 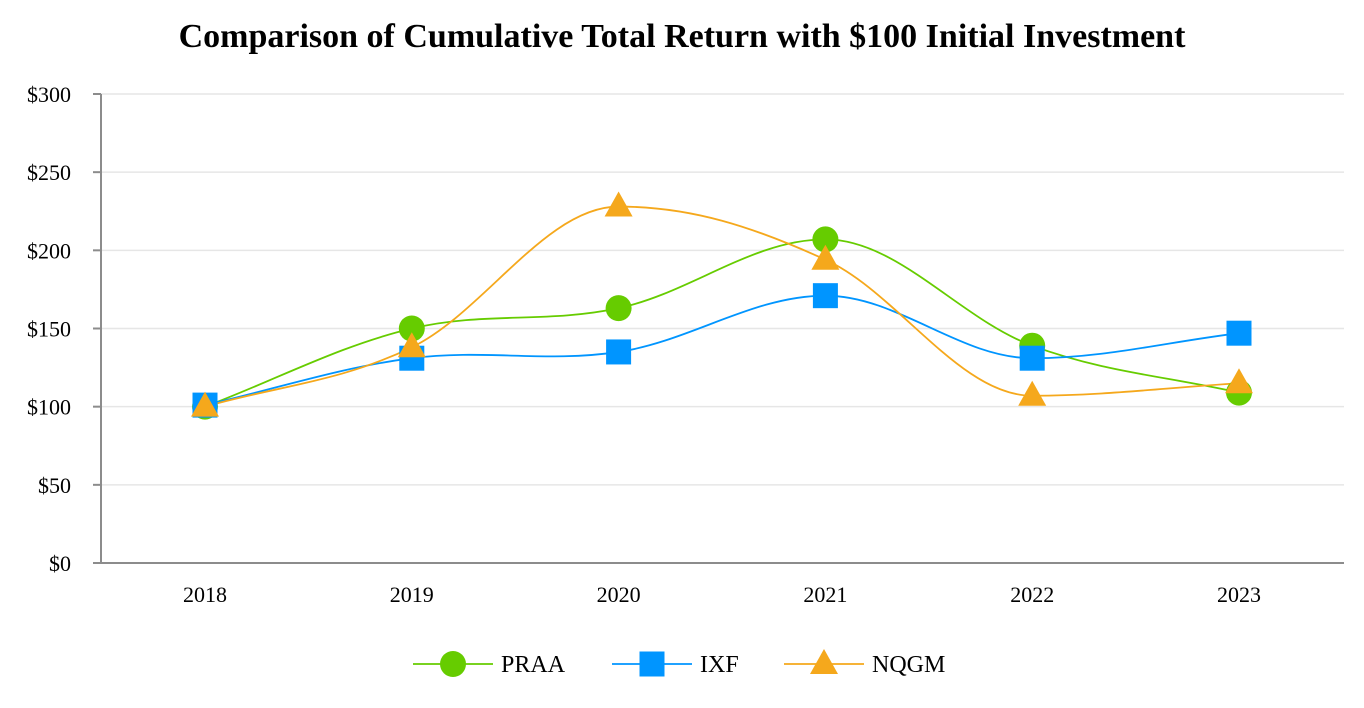 I want to click on y-tick-label: $100, so click(x=49, y=407).